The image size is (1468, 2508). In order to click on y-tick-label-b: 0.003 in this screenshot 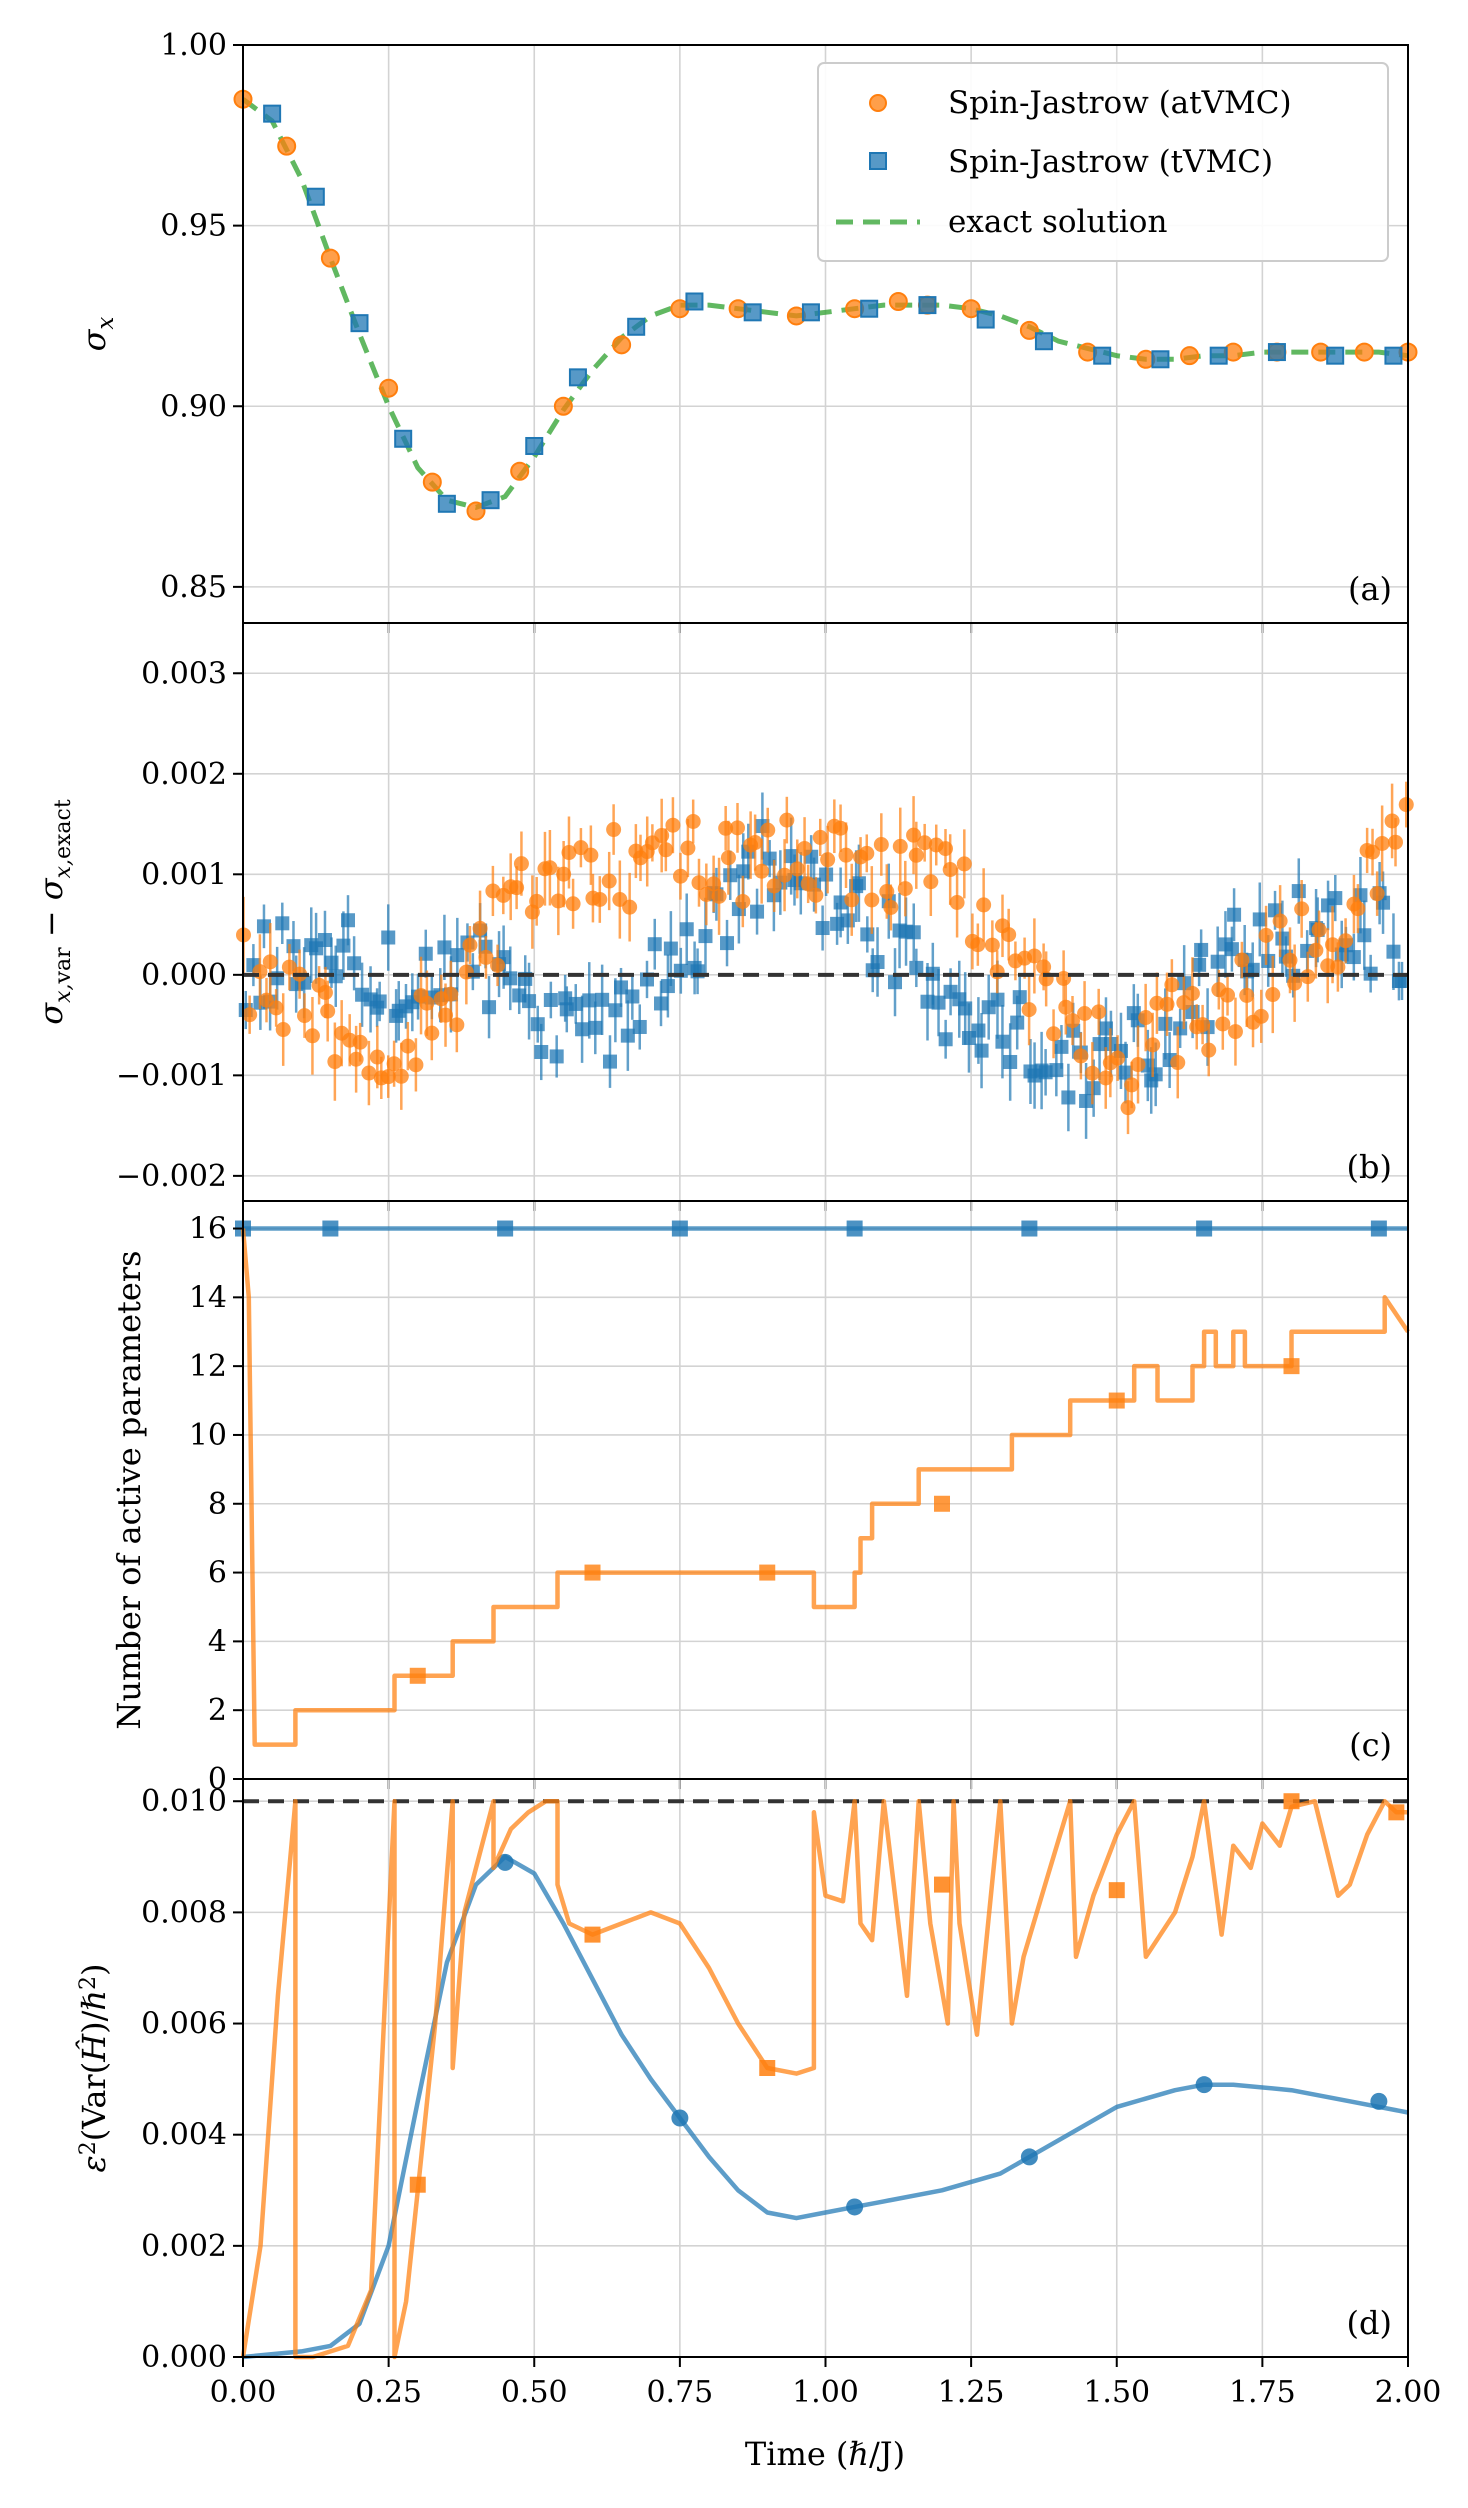, I will do `click(184, 673)`.